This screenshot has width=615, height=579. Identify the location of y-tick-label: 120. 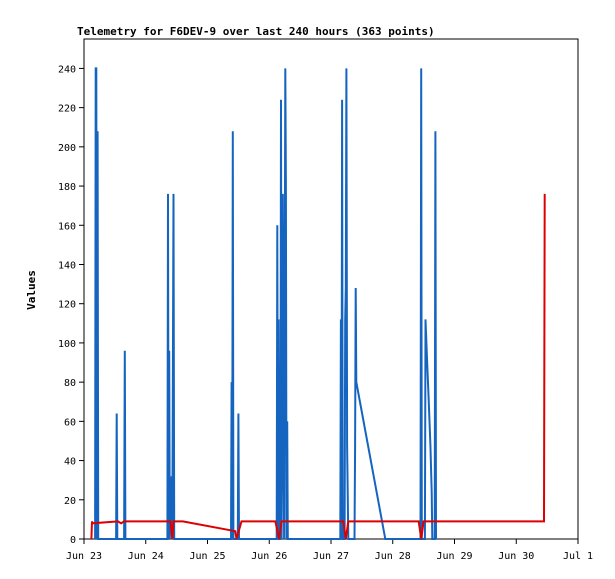
(67, 305).